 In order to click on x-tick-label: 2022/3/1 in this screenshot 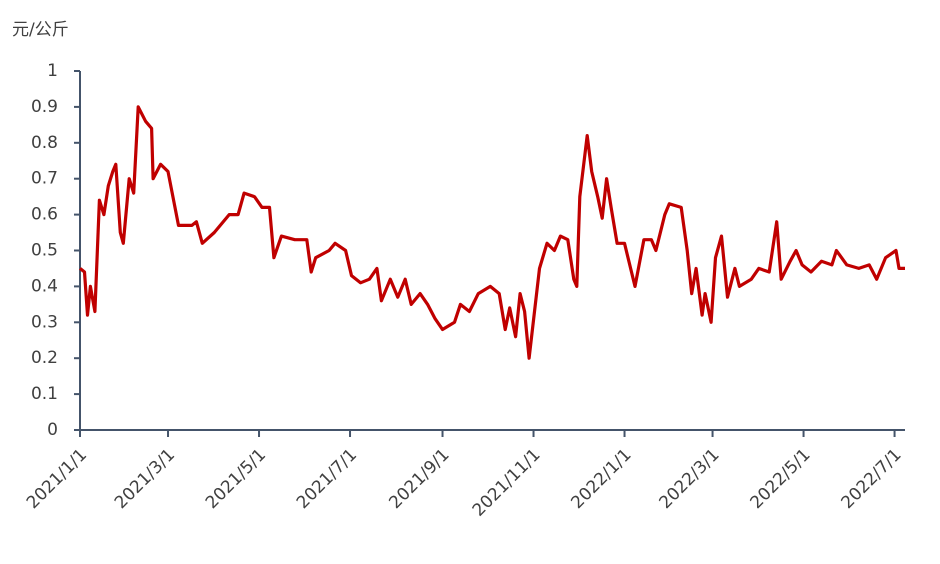, I will do `click(689, 479)`.